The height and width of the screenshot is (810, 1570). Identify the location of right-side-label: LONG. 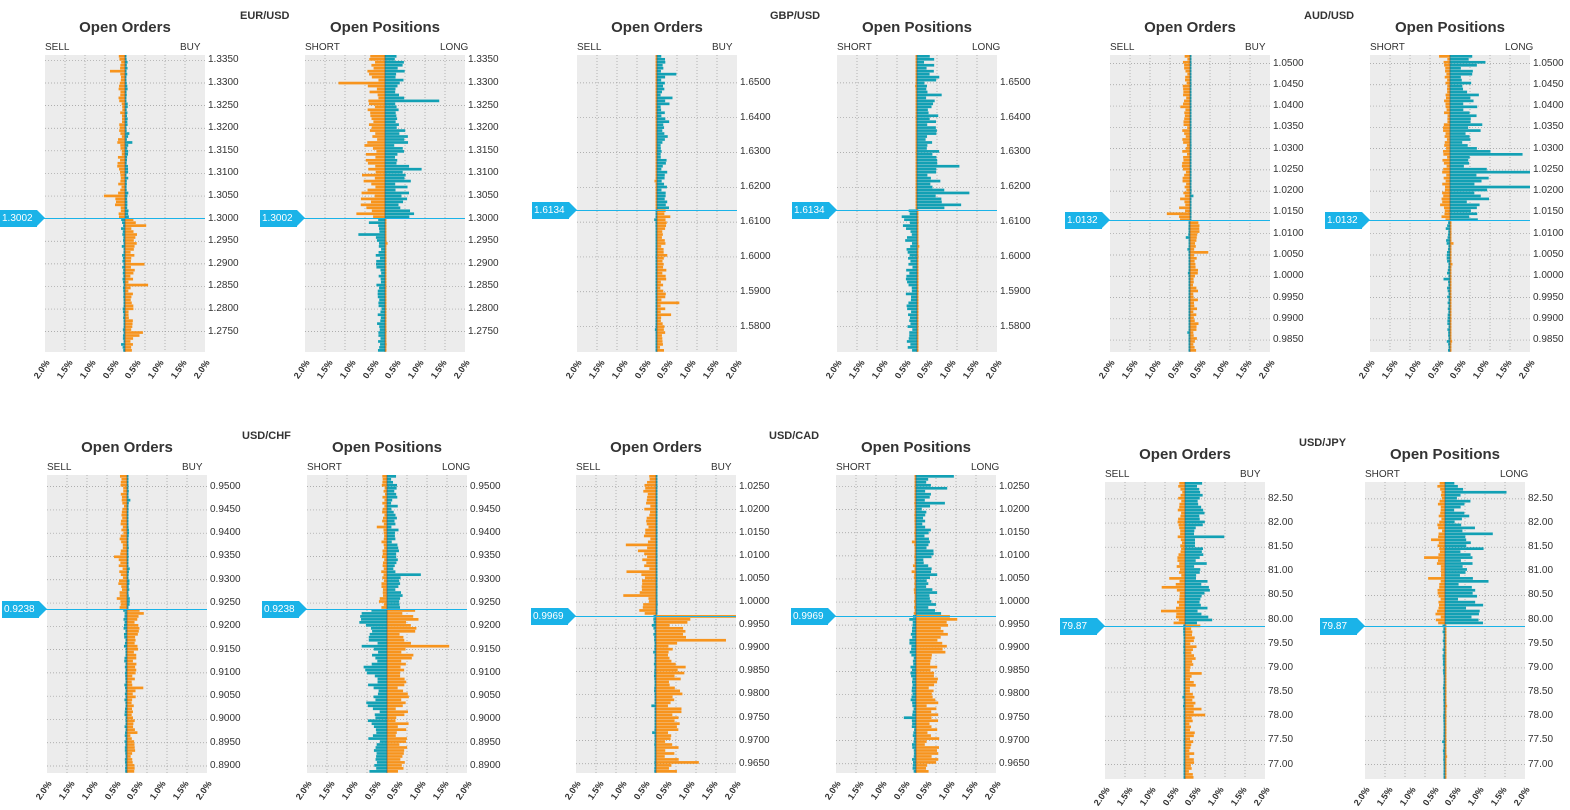
(456, 467).